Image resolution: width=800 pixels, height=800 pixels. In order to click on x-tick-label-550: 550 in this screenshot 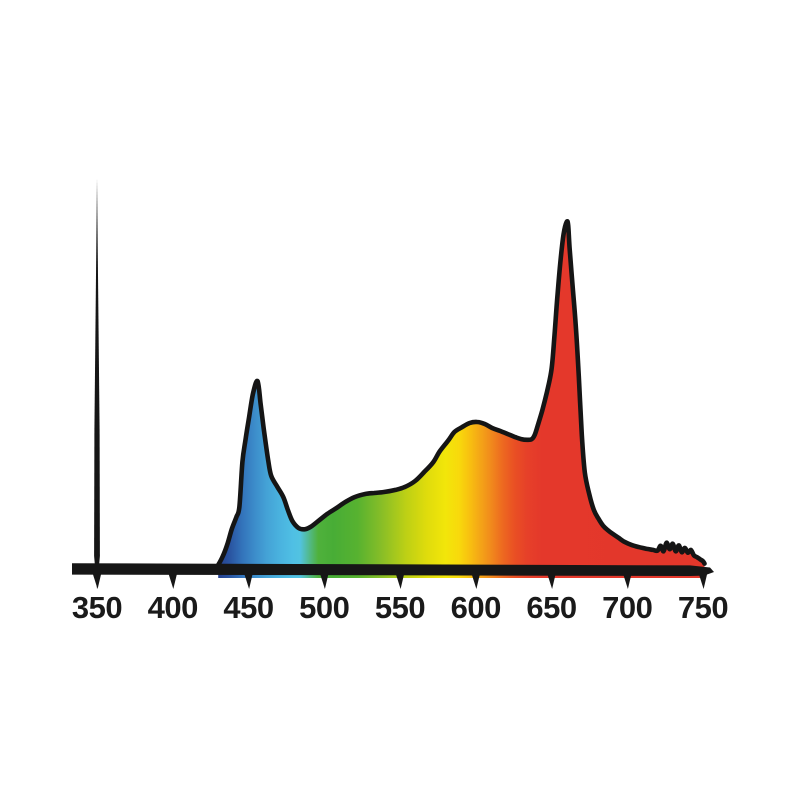, I will do `click(400, 607)`.